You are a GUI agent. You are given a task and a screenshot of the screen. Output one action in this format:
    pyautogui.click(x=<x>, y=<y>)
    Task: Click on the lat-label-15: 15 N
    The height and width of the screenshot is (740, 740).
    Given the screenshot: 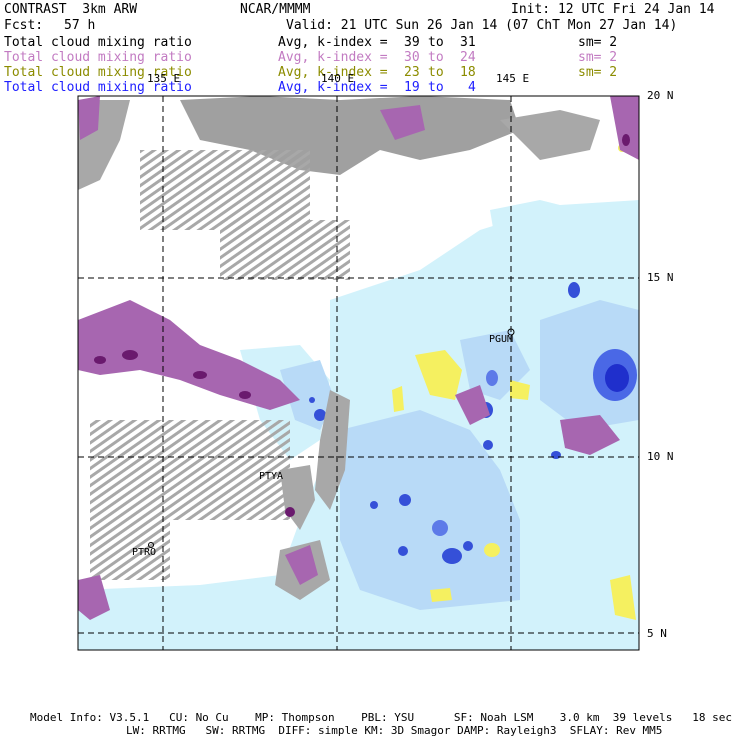 What is the action you would take?
    pyautogui.click(x=660, y=277)
    